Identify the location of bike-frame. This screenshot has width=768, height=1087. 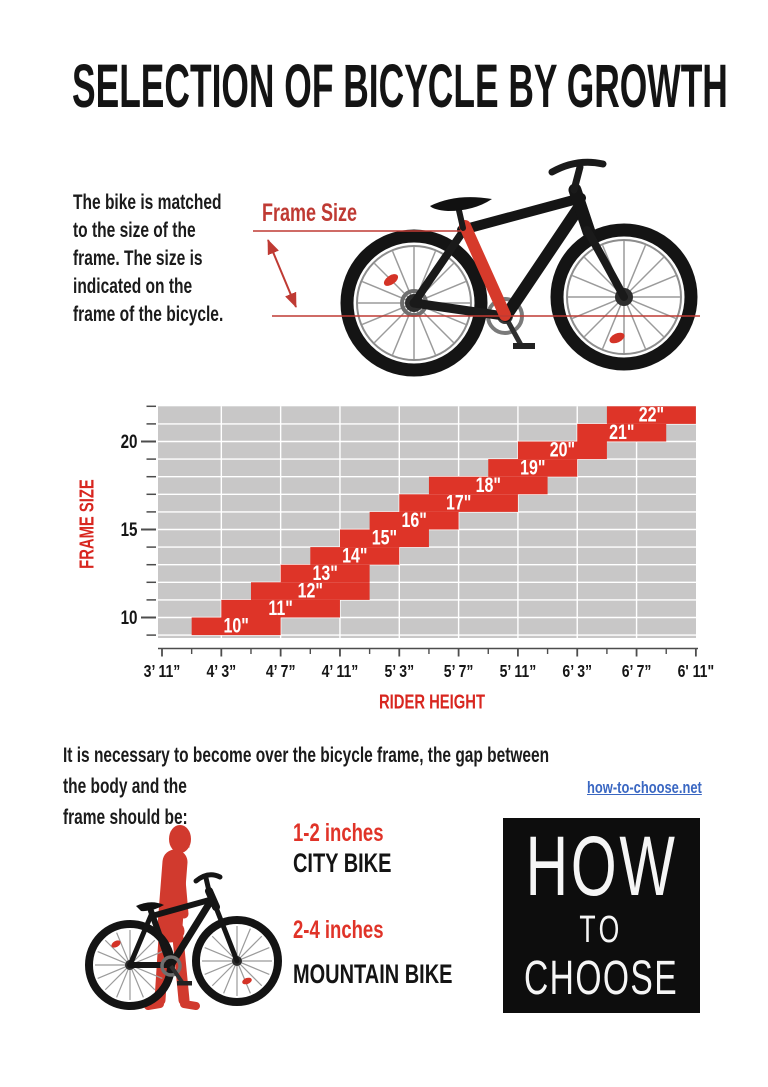
(518, 240).